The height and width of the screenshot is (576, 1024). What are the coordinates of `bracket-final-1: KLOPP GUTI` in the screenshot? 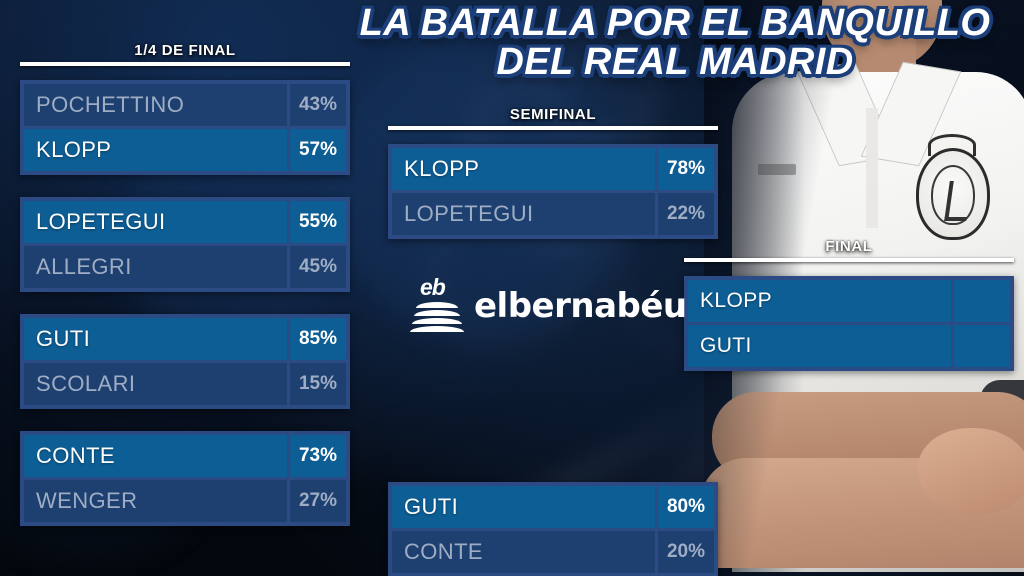 It's located at (849, 323).